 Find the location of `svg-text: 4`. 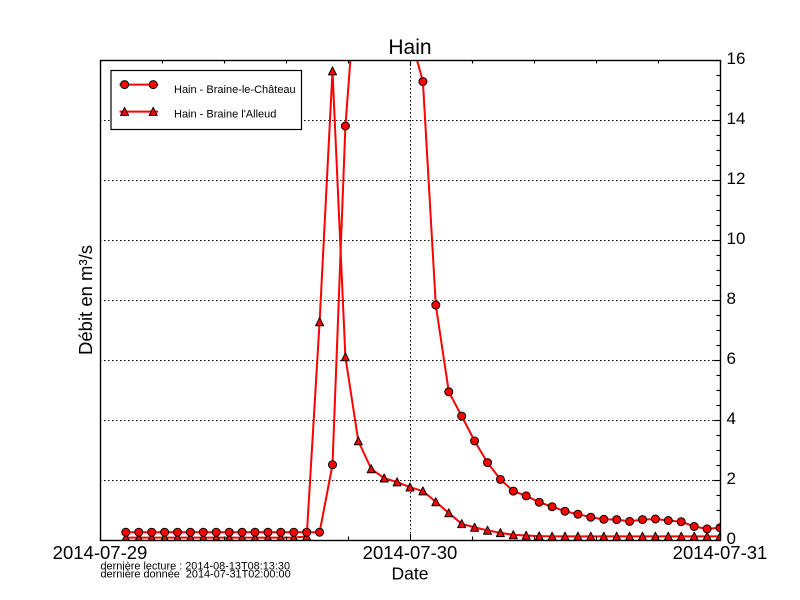

svg-text: 4 is located at coordinates (731, 418).